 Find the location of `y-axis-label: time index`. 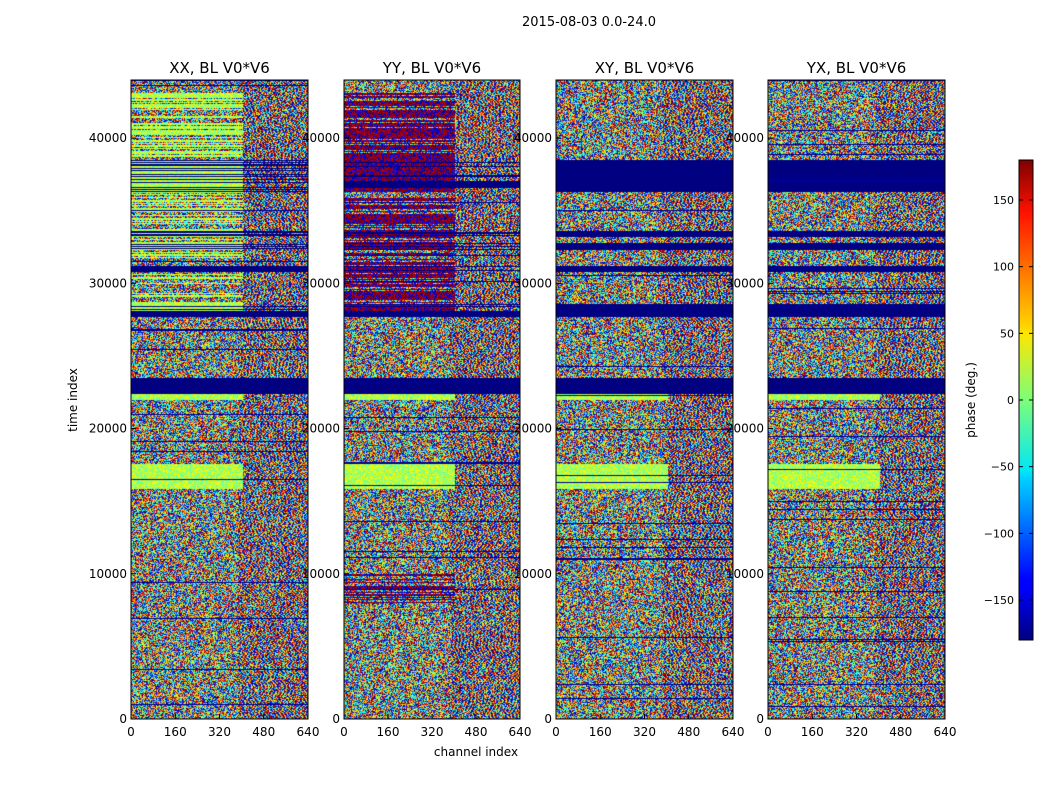

y-axis-label: time index is located at coordinates (73, 400).